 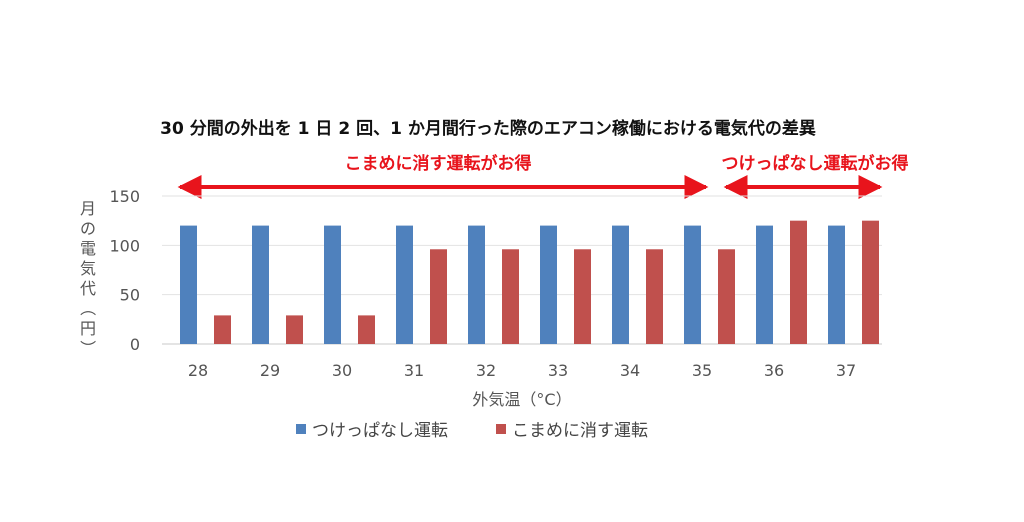 What do you see at coordinates (414, 370) in the screenshot?
I see `x-tick-label: 31` at bounding box center [414, 370].